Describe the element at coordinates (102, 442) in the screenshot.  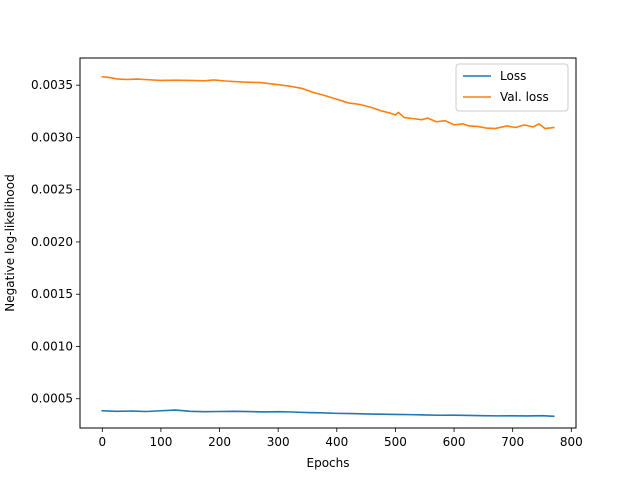
I see `x-tick-label: 0` at that location.